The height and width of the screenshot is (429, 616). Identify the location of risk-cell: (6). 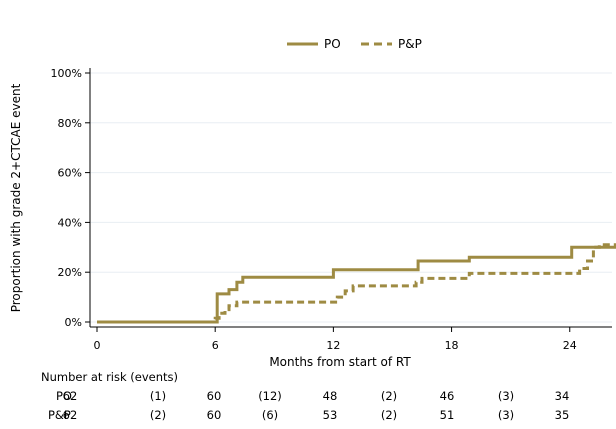
(270, 415).